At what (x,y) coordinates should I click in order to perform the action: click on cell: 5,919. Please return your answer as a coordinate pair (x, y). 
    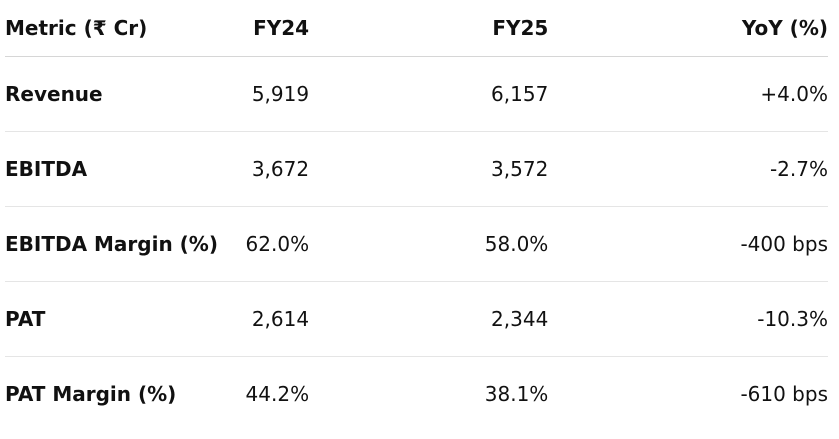
    Looking at the image, I should click on (264, 94).